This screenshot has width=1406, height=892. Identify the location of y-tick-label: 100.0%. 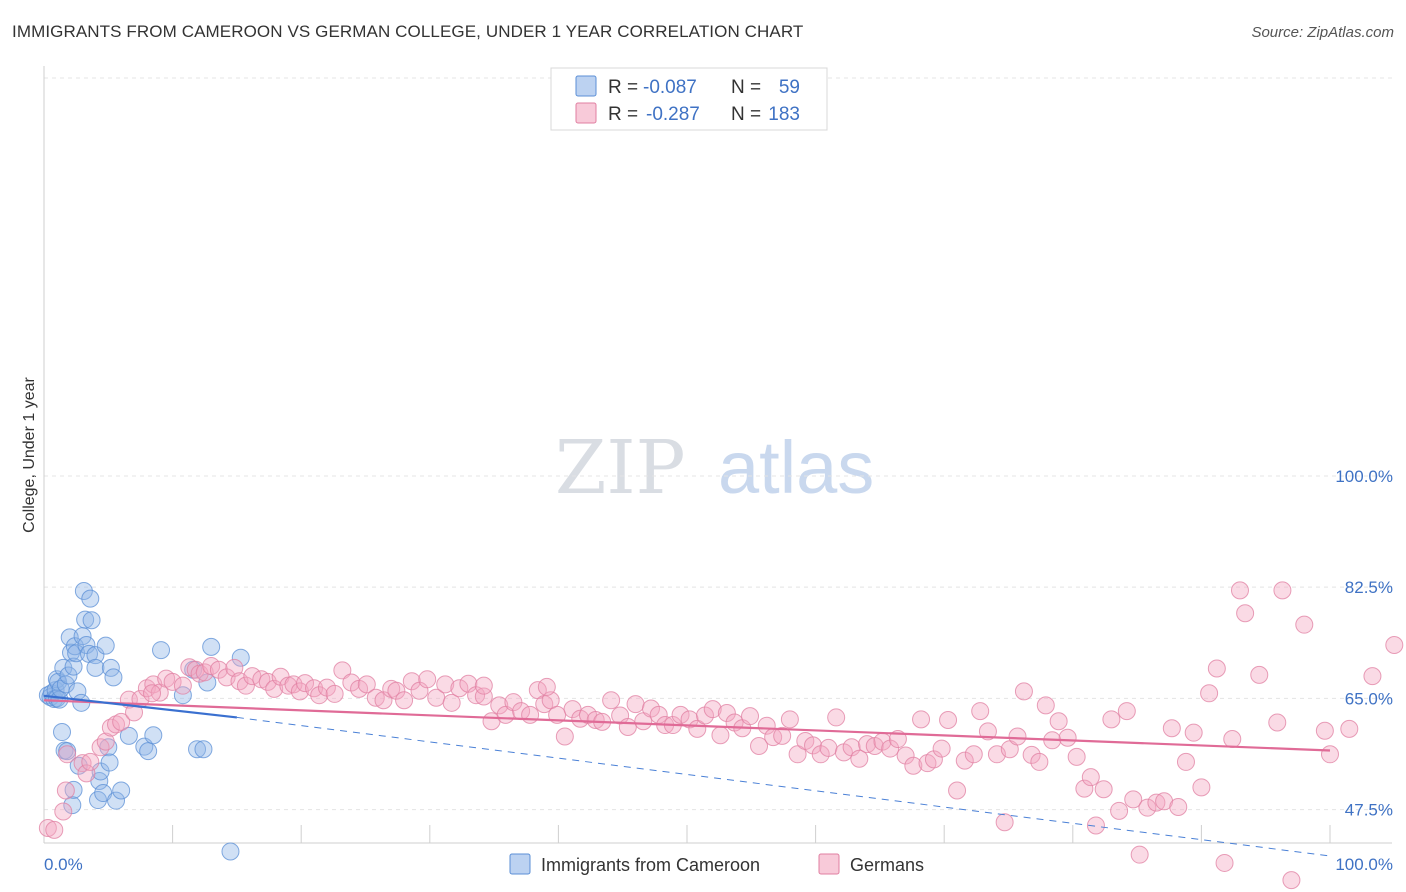
(1364, 476).